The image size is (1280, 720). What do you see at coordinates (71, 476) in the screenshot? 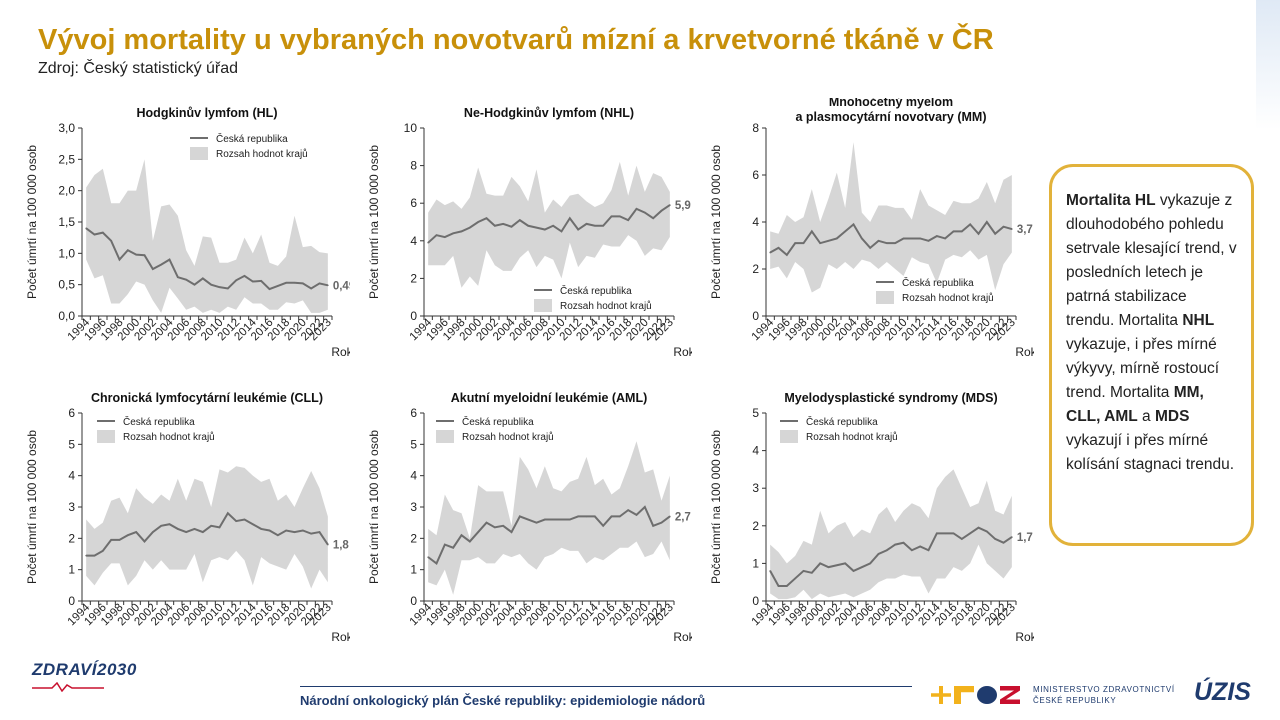
I see `y-tick-label: 4` at bounding box center [71, 476].